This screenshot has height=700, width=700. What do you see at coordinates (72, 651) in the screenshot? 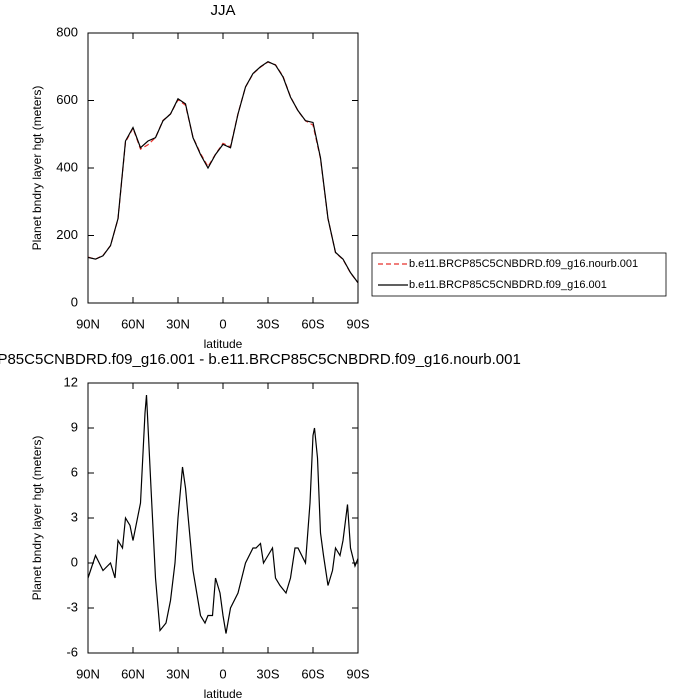
I see `y-tick-label: -6` at bounding box center [72, 651].